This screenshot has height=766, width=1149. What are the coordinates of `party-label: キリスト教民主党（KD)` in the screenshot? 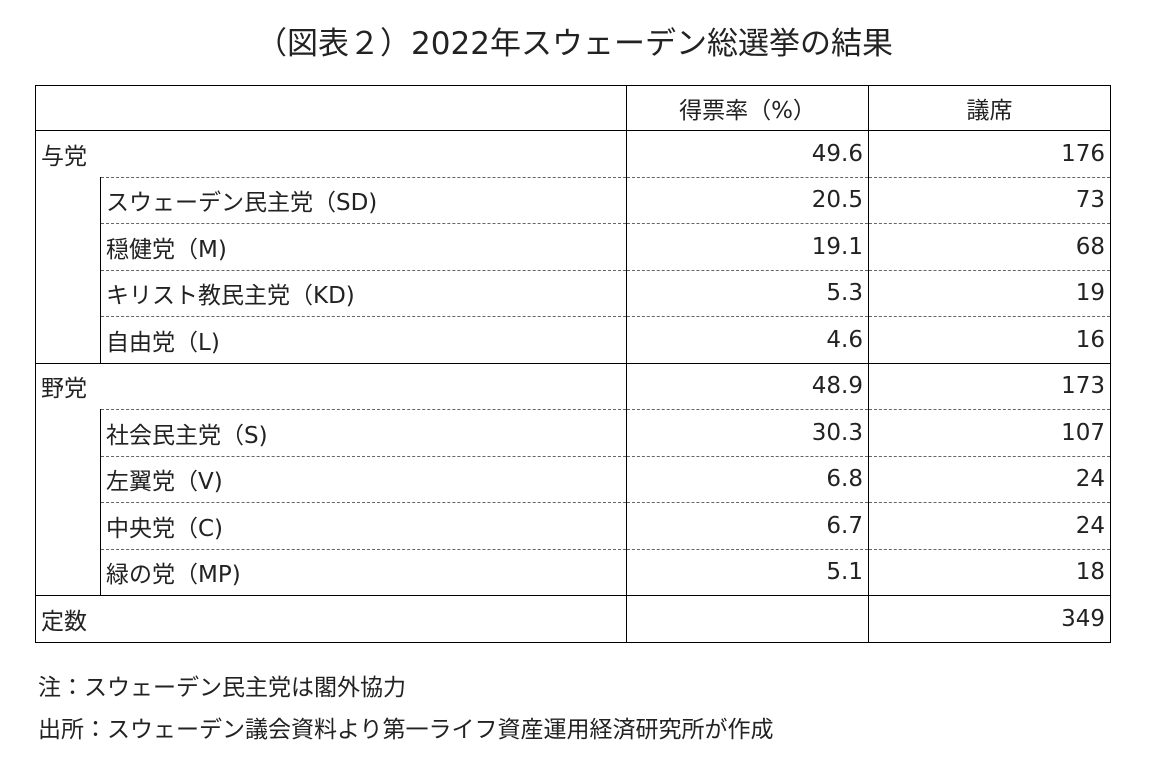 It's located at (363, 293).